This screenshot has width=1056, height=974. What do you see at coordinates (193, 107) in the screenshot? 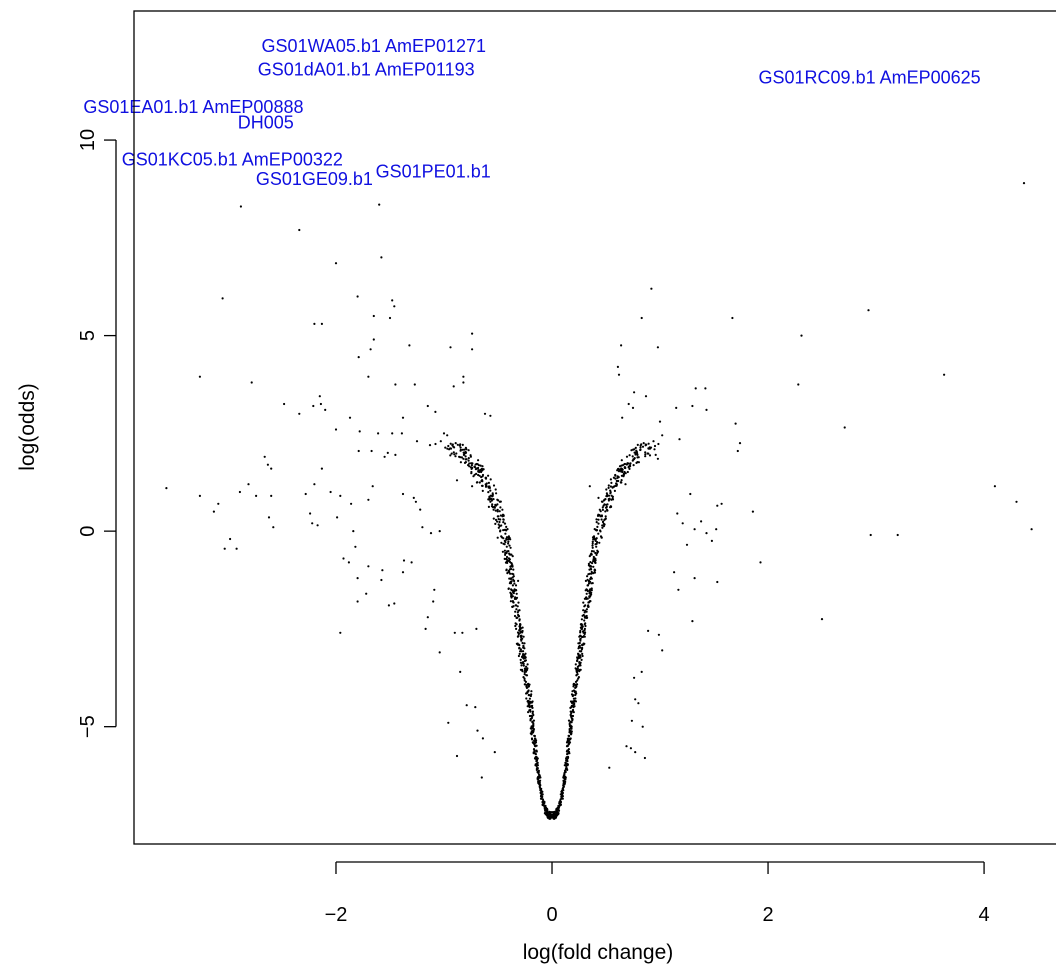
I see `gene-label: GS01EA01.b1 AmEP00888` at bounding box center [193, 107].